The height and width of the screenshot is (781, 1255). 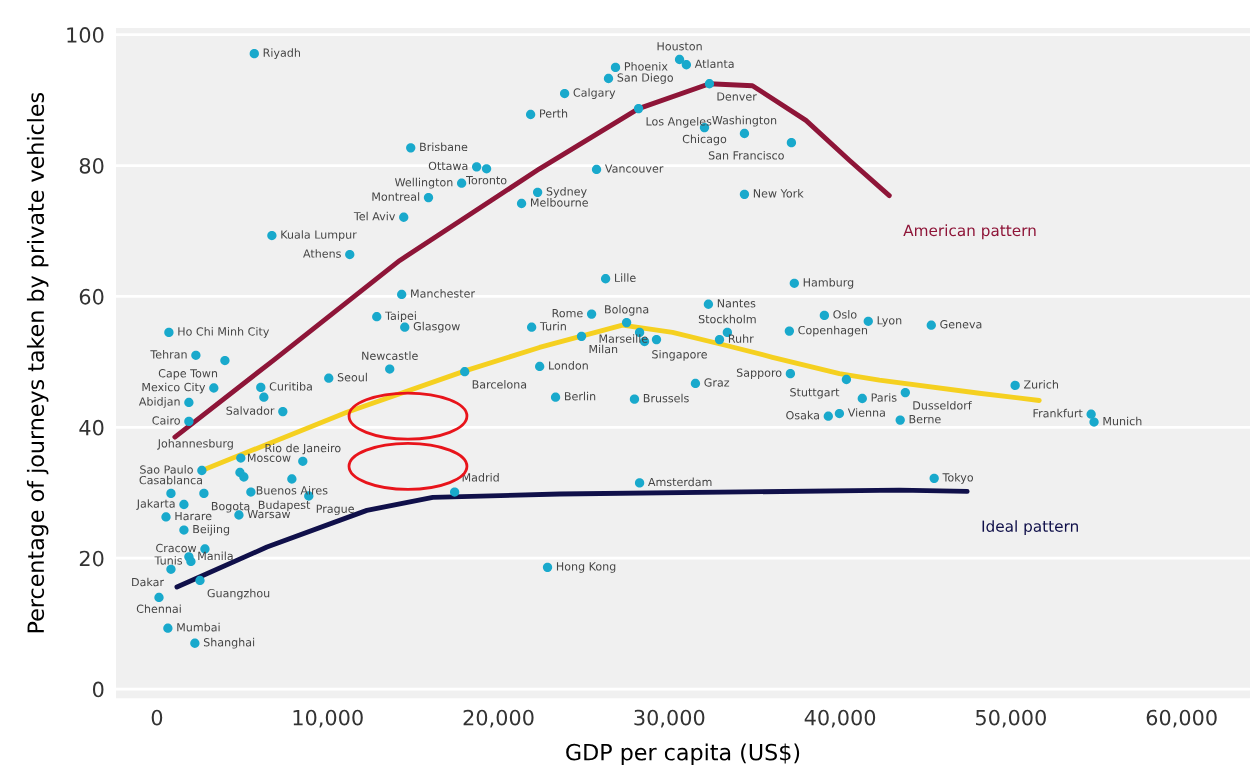 I want to click on data-label: Barcelona, so click(x=499, y=384).